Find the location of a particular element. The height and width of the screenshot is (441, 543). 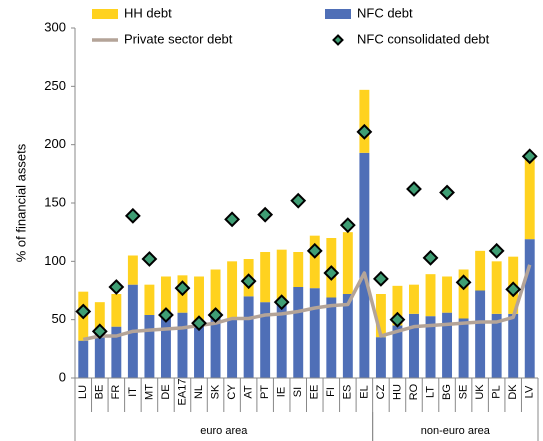

group-label: non-euro area is located at coordinates (456, 431).